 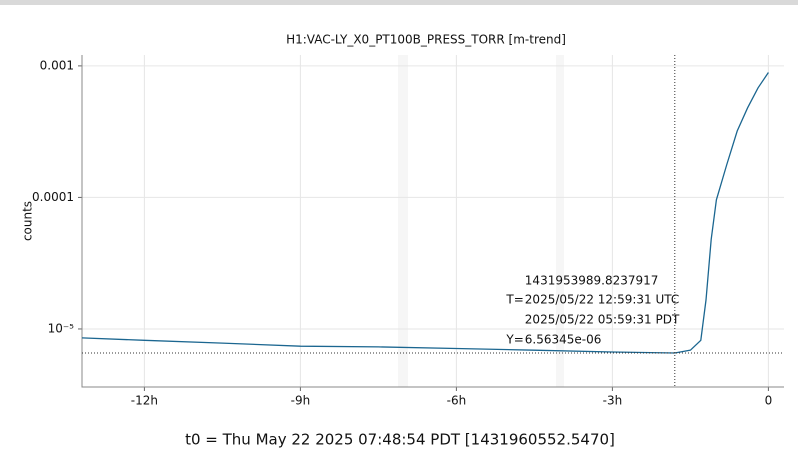 I want to click on top-bar, so click(x=399, y=2).